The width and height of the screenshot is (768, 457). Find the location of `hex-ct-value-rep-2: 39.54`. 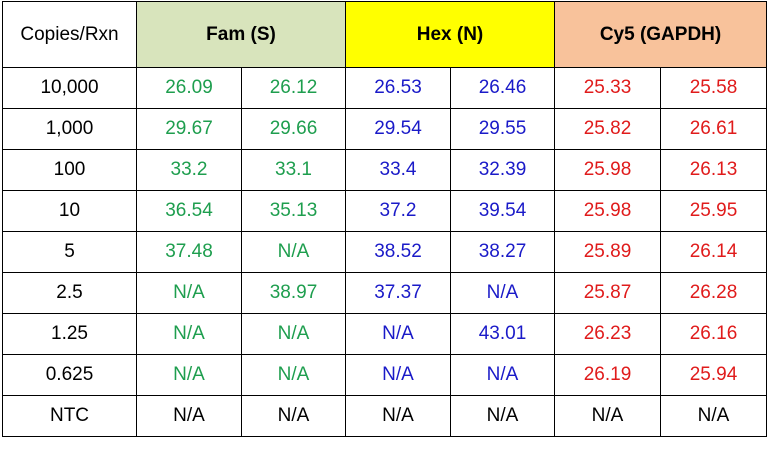

hex-ct-value-rep-2: 39.54 is located at coordinates (502, 211).